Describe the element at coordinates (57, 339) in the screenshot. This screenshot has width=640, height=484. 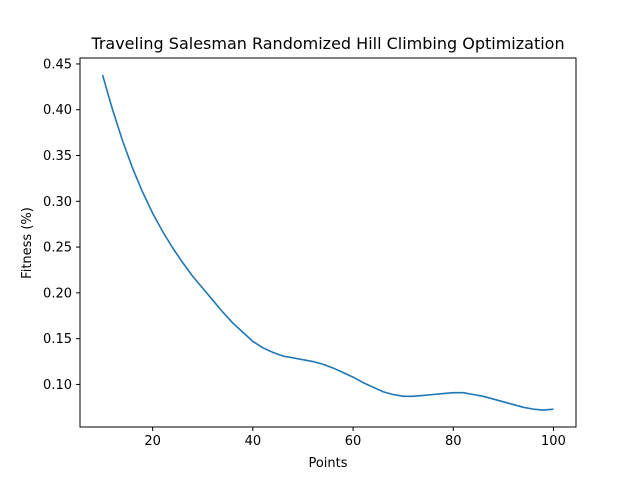
I see `y-tick-label: 0.15` at that location.